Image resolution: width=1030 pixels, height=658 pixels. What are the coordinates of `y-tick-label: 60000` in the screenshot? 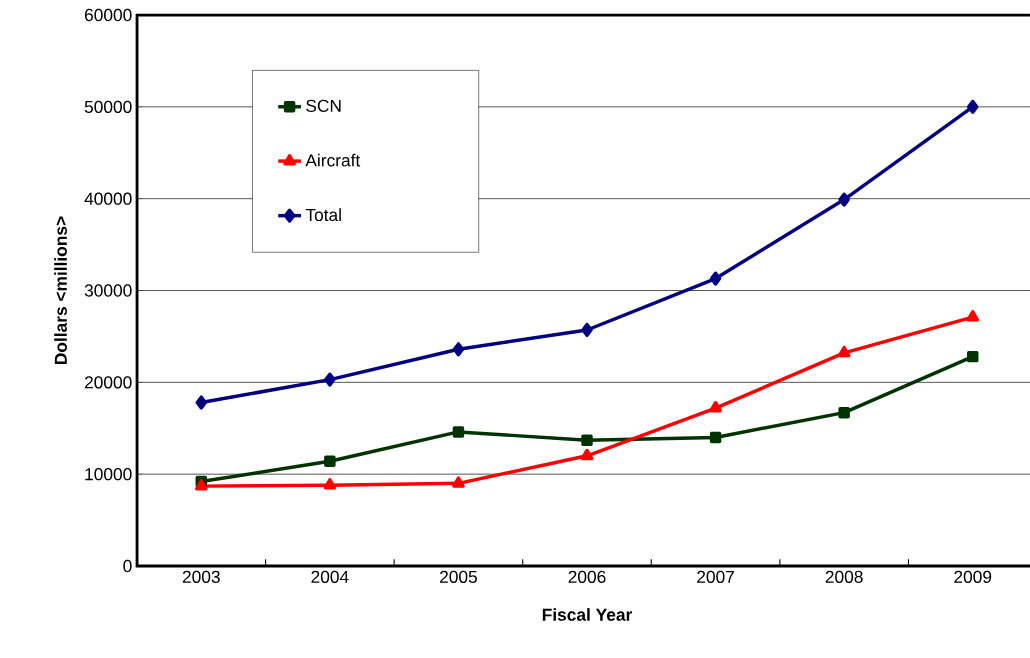 It's located at (108, 15).